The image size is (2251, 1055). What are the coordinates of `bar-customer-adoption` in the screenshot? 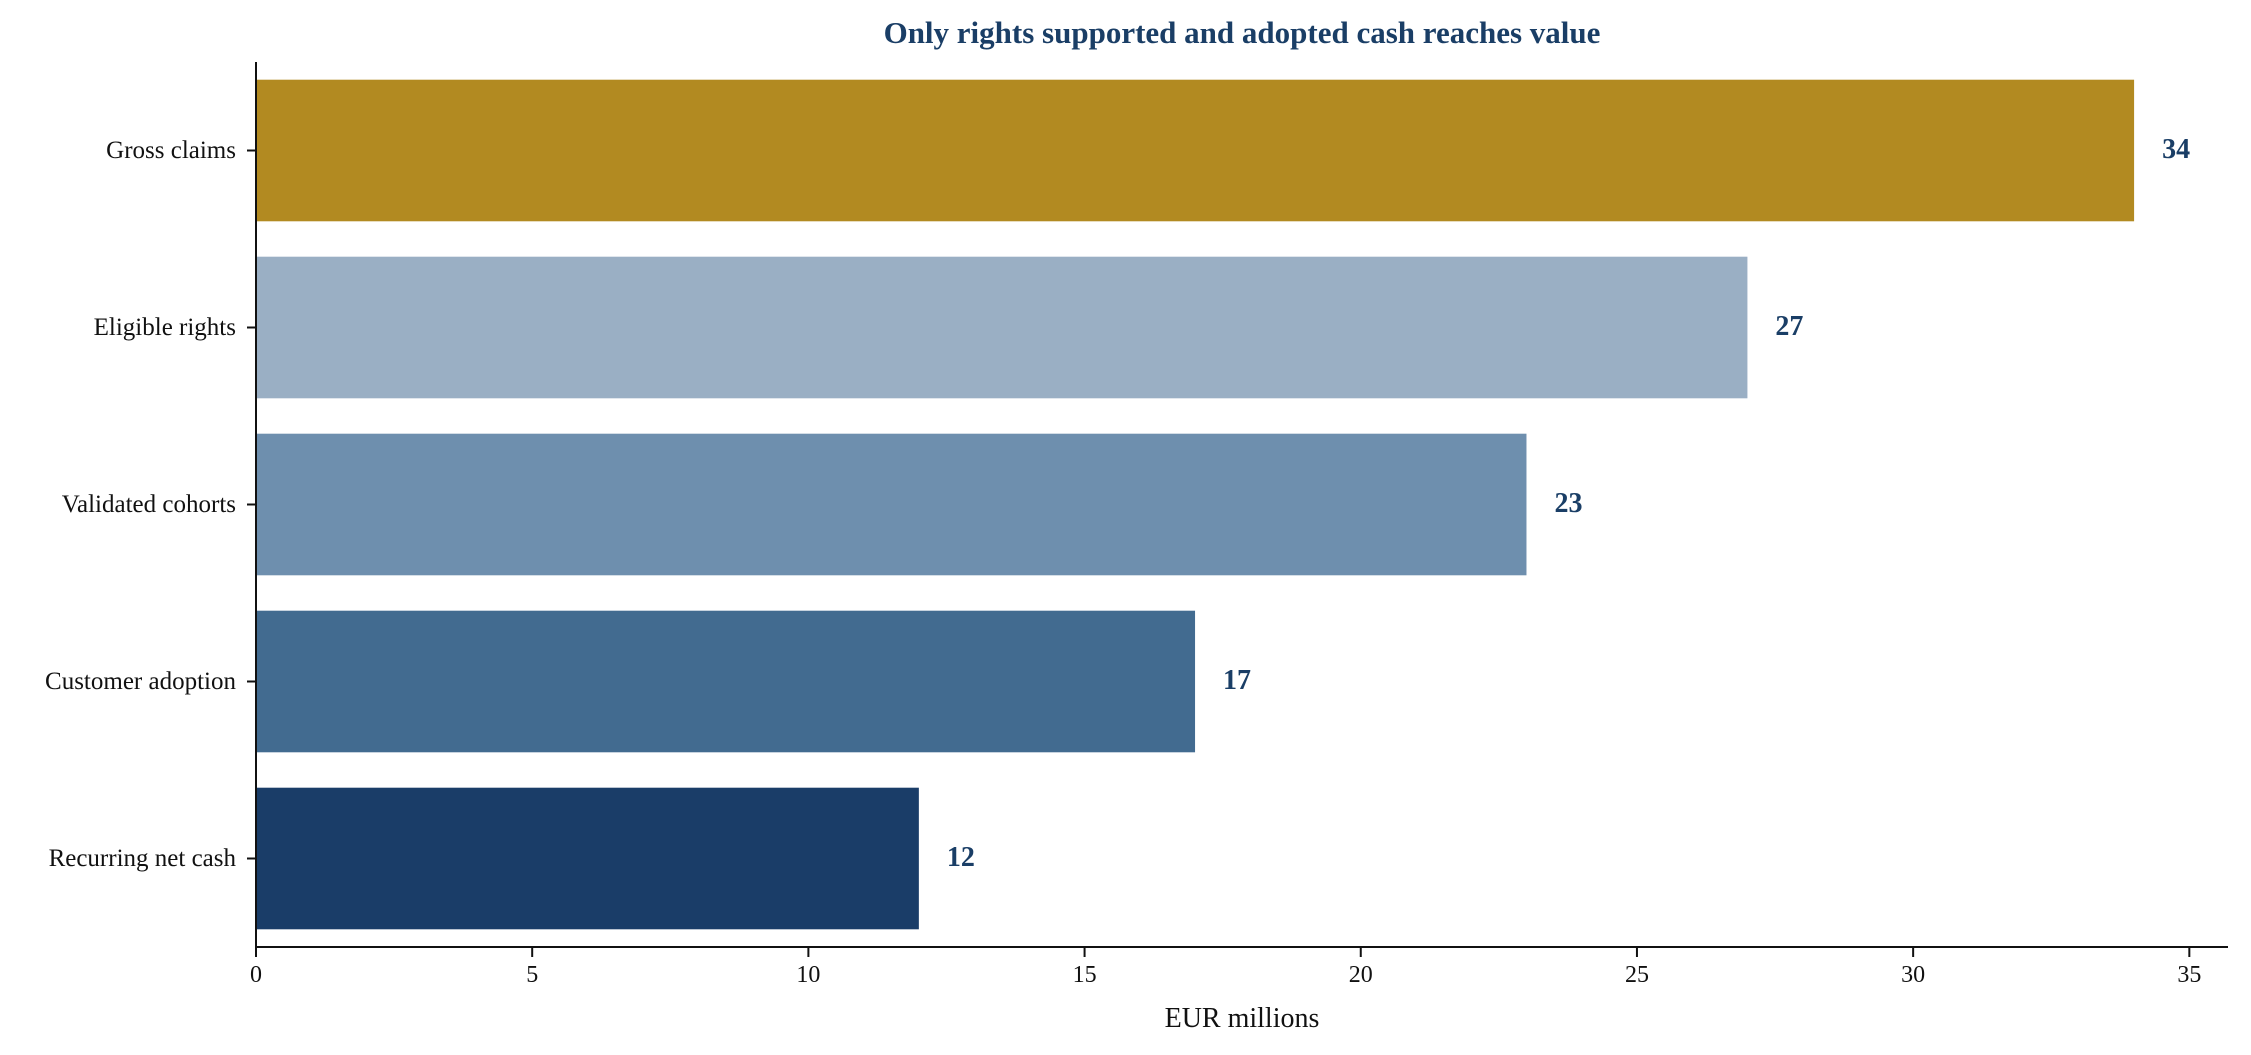 It's located at (726, 681).